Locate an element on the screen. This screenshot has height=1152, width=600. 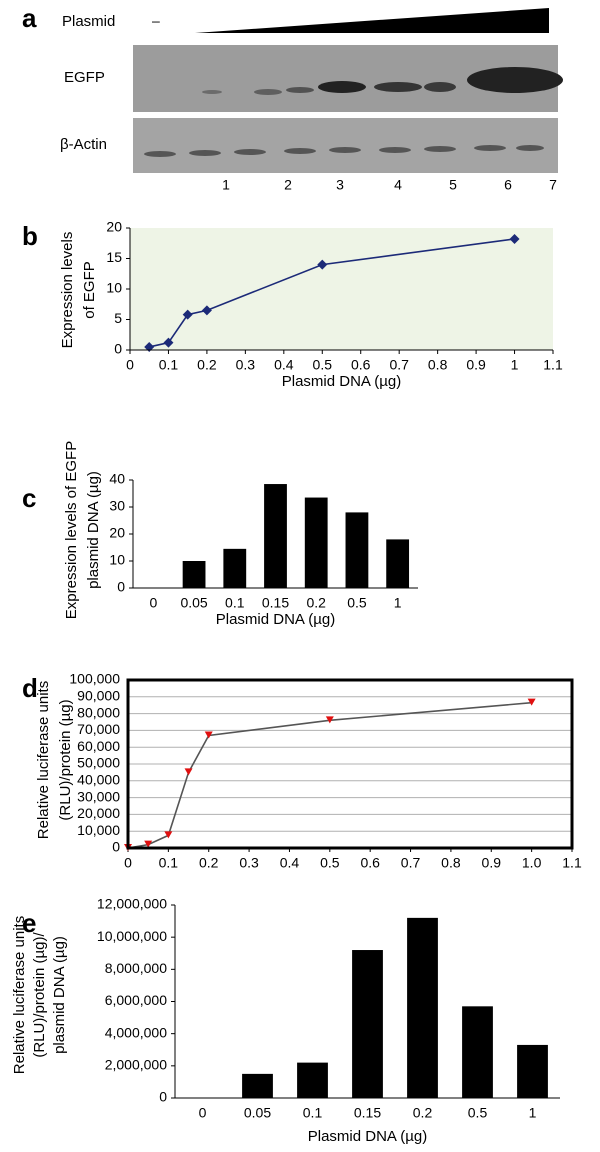
plasmid-label: Plasmid is located at coordinates (88, 21).